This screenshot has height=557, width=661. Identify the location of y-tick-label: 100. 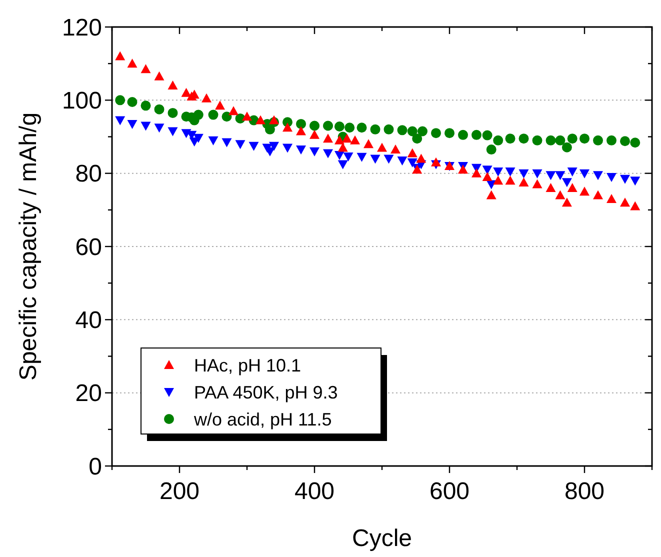
(82, 101).